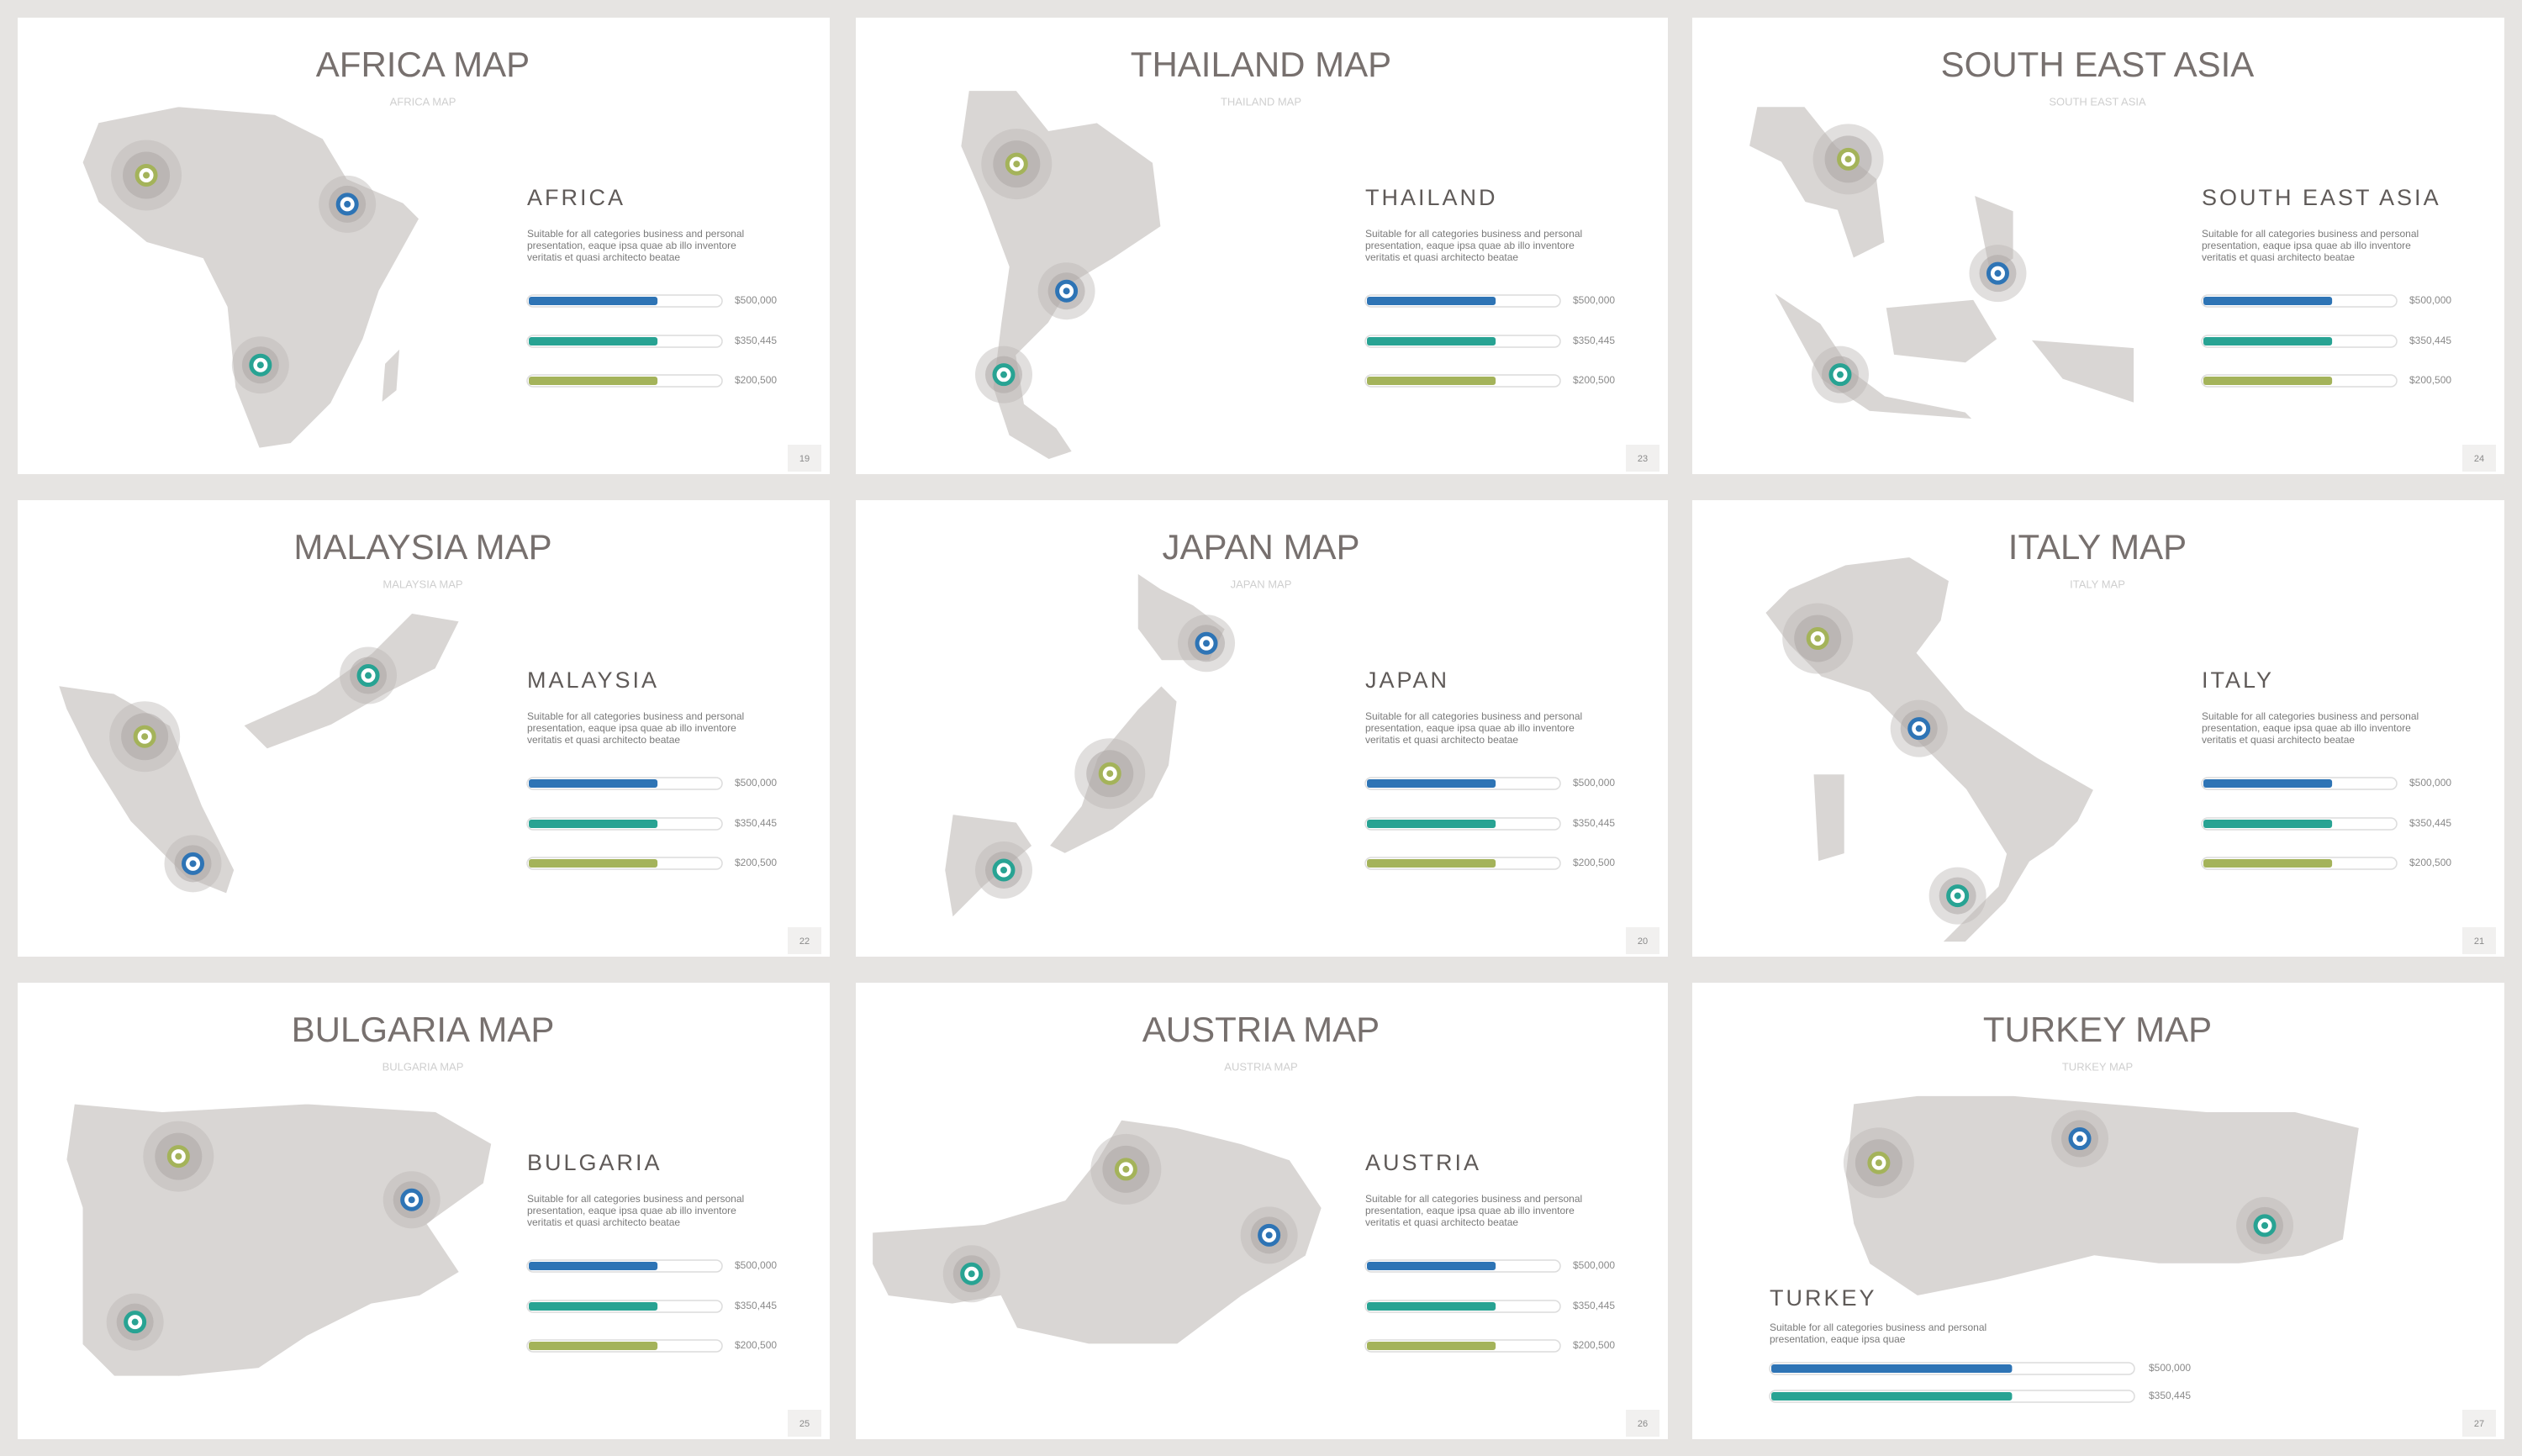 The height and width of the screenshot is (1456, 2522). What do you see at coordinates (576, 197) in the screenshot?
I see `section-heading: AFRICA` at bounding box center [576, 197].